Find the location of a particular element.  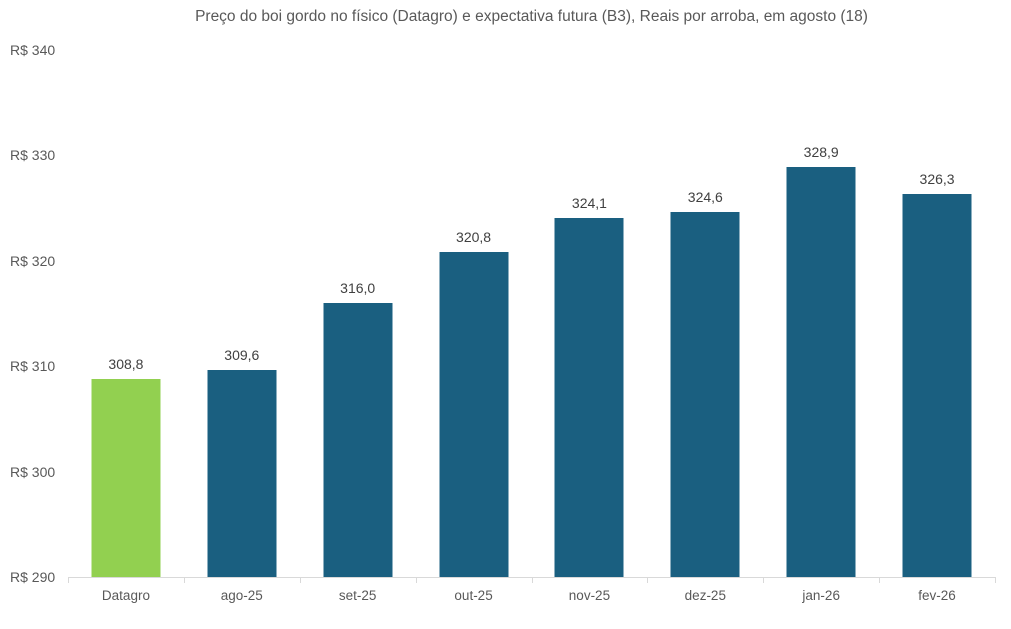

bar-column-dez-25: 324,6 is located at coordinates (705, 313).